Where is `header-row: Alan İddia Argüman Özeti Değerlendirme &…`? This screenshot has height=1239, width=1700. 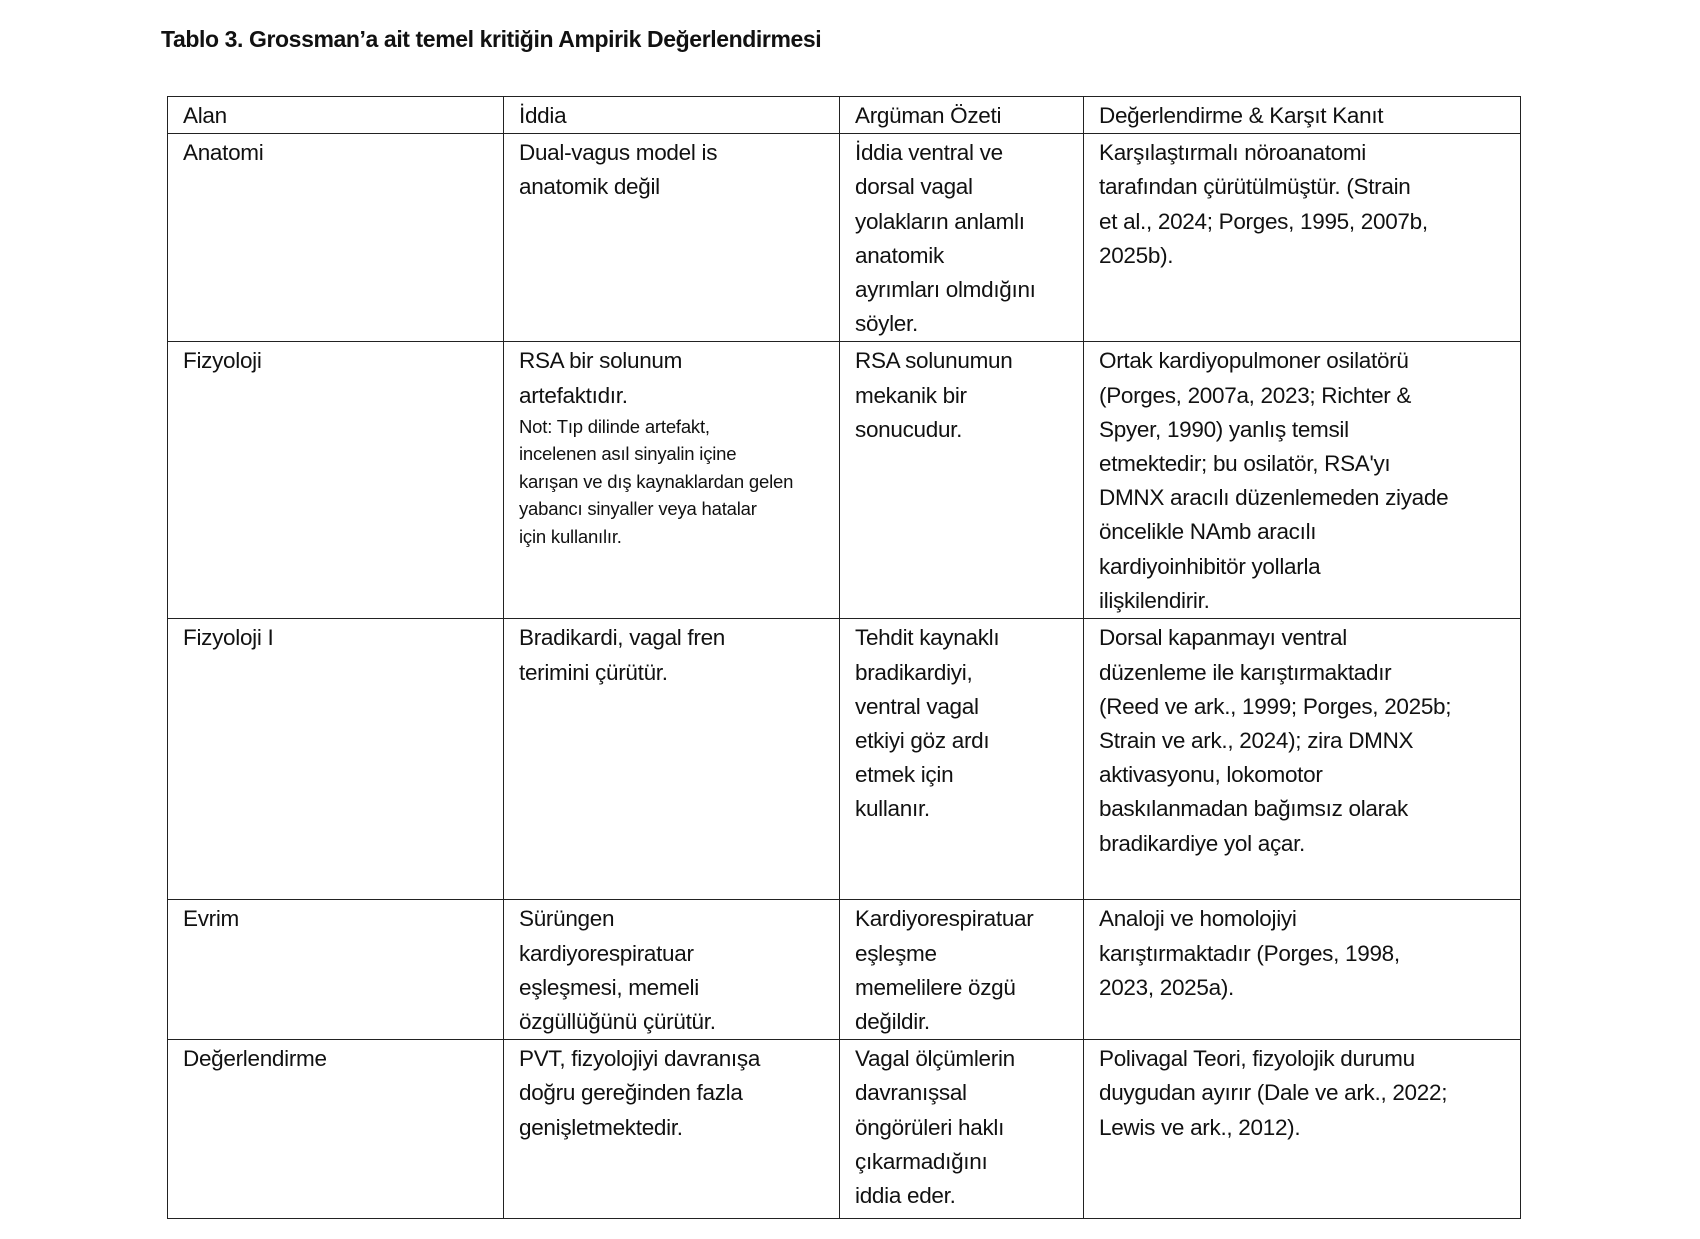 header-row: Alan İddia Argüman Özeti Değerlendirme &… is located at coordinates (844, 115).